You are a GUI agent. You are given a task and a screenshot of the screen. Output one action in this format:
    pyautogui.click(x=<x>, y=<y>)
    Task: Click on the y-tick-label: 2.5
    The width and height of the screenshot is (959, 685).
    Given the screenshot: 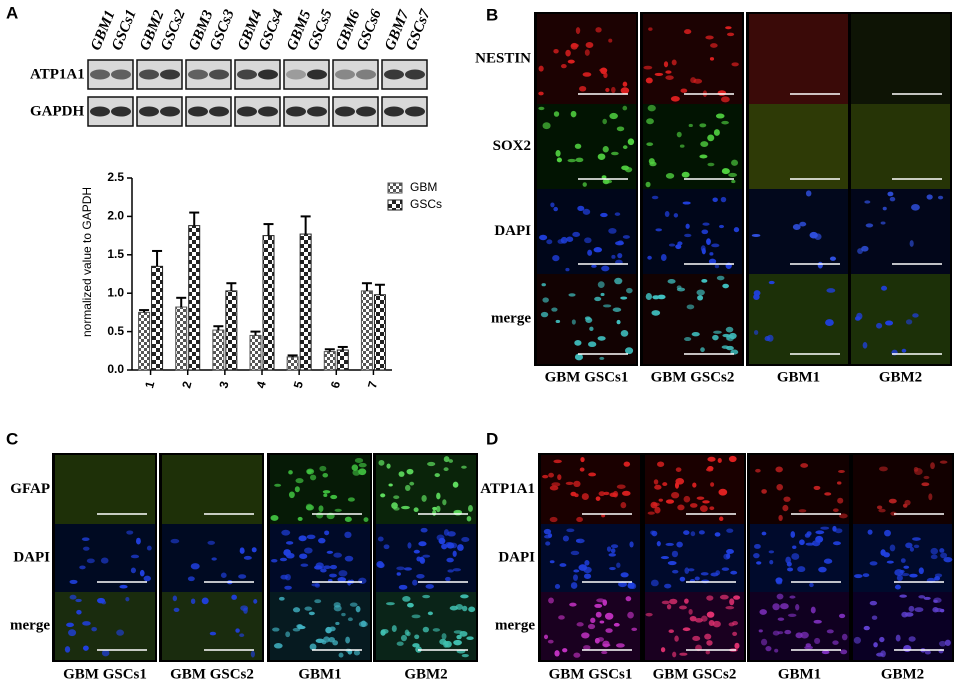 What is the action you would take?
    pyautogui.click(x=115, y=177)
    